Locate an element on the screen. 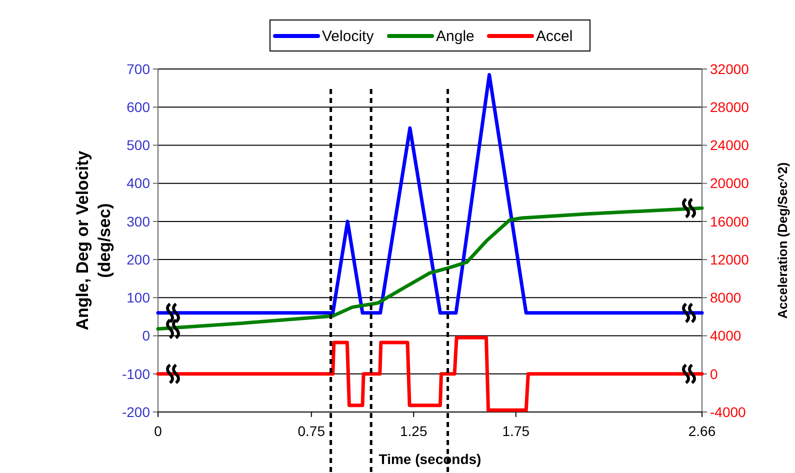 The width and height of the screenshot is (795, 473). y-tick-label: 300 is located at coordinates (138, 221).